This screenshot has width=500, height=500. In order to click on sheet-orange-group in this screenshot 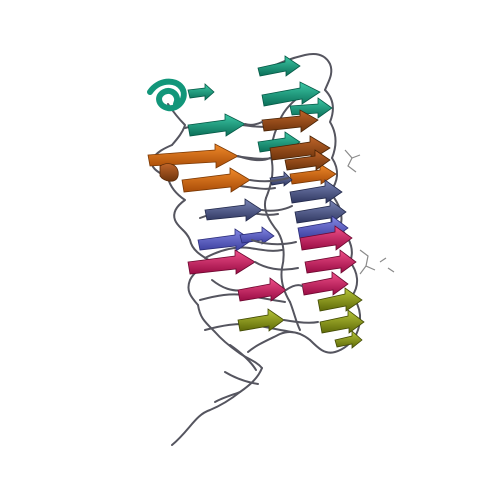, I will do `click(242, 168)`.